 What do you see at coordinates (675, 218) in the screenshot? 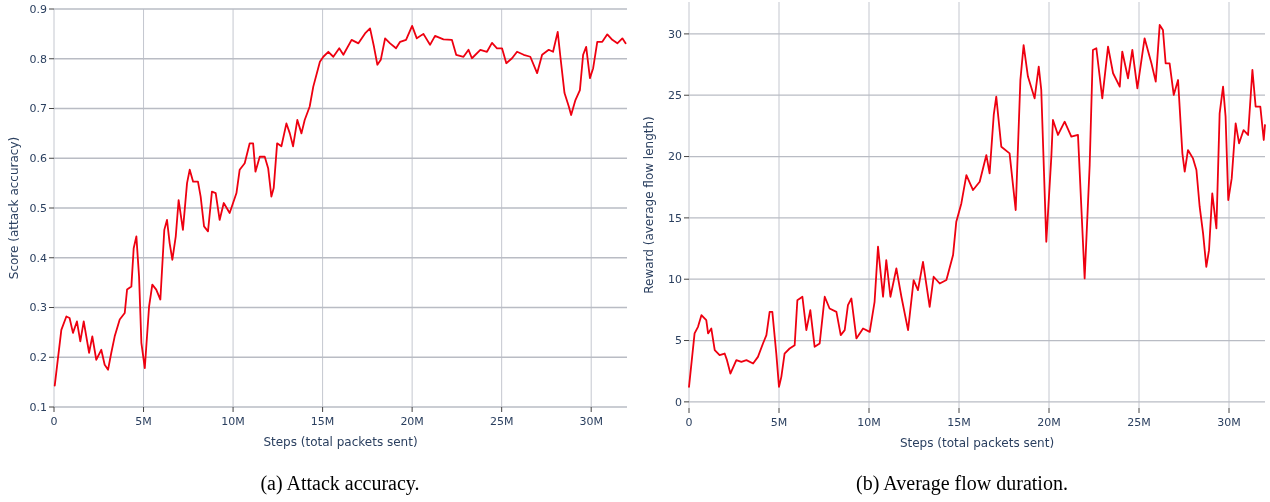
I see `y-tick-label: 15` at bounding box center [675, 218].